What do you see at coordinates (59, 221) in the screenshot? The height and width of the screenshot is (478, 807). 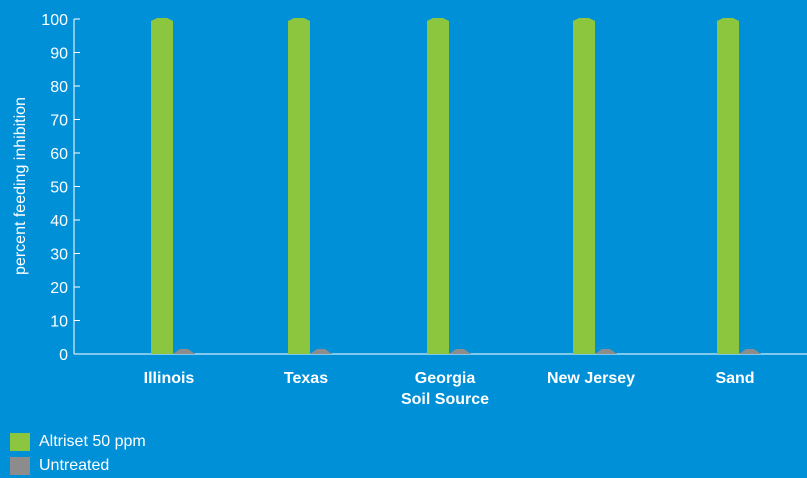 I see `y-tick-label: 40` at bounding box center [59, 221].